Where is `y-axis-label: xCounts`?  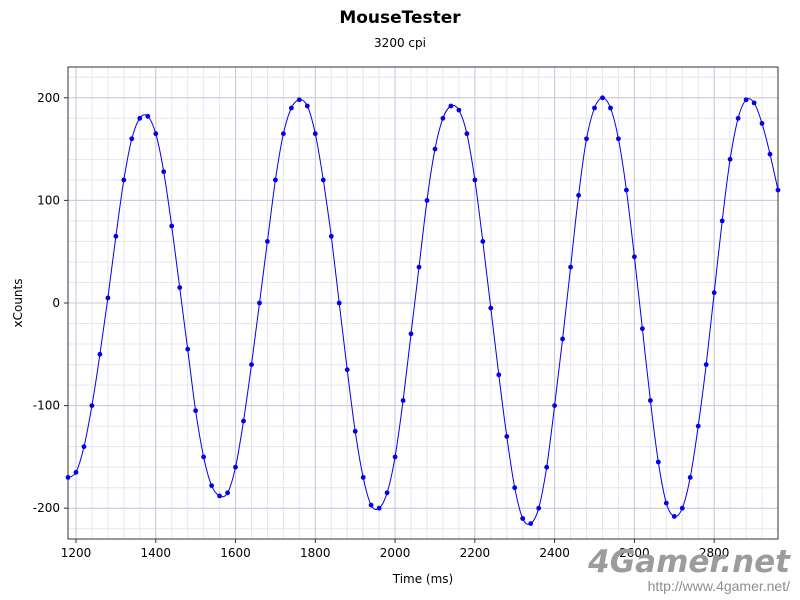
y-axis-label: xCounts is located at coordinates (18, 303).